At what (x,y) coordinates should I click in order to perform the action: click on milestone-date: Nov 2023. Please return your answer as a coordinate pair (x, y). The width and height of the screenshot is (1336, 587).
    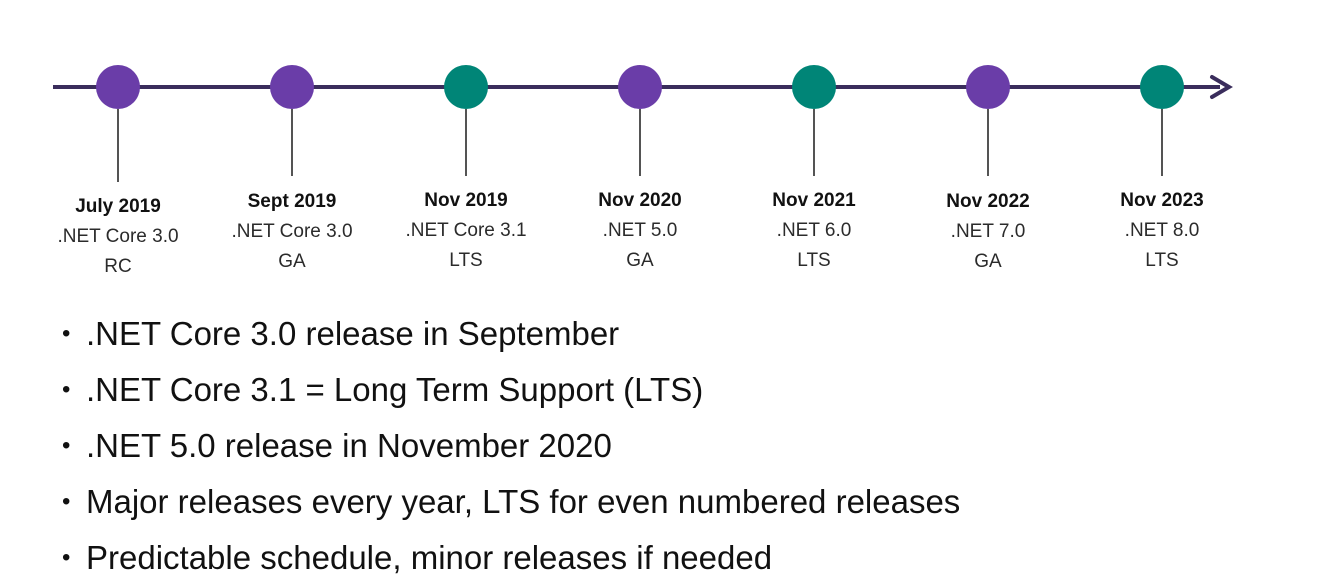
    Looking at the image, I should click on (1162, 200).